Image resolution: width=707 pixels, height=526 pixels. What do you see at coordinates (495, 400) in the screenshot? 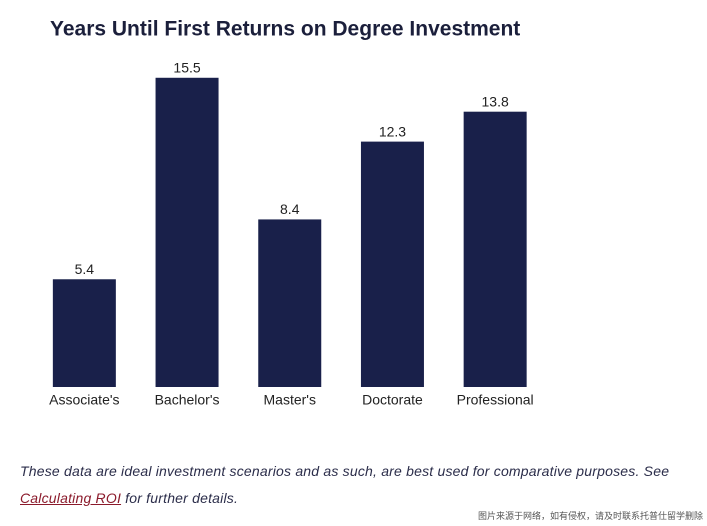
I see `x-tick-label: Professional` at bounding box center [495, 400].